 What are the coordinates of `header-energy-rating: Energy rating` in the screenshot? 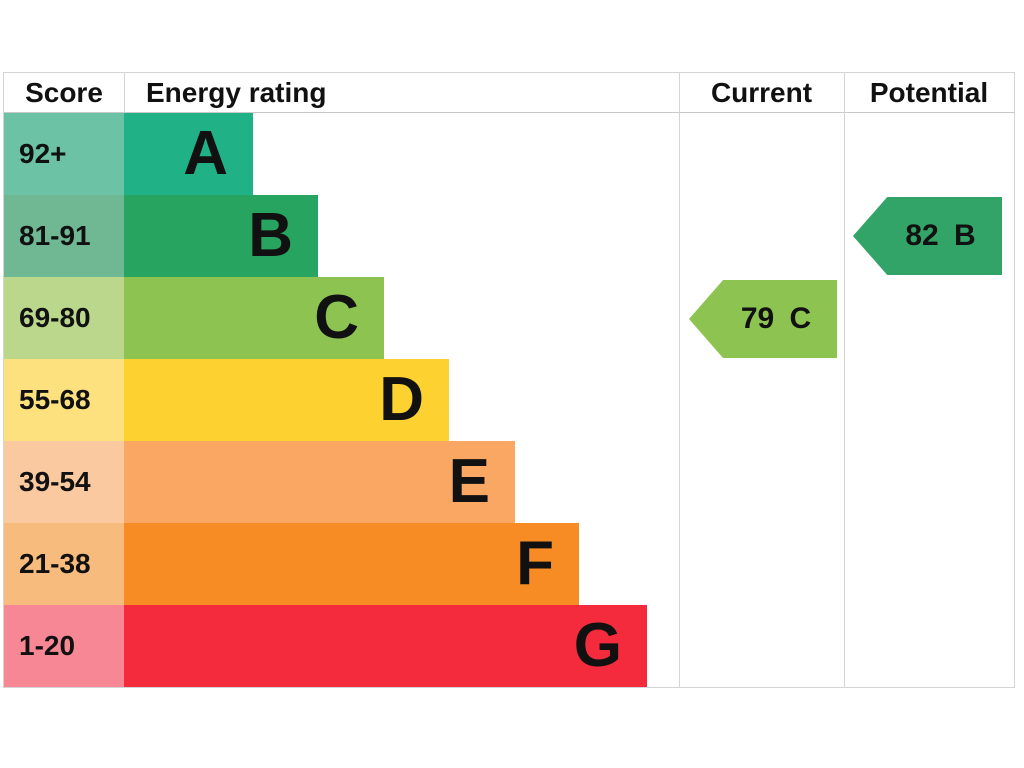 It's located at (236, 92).